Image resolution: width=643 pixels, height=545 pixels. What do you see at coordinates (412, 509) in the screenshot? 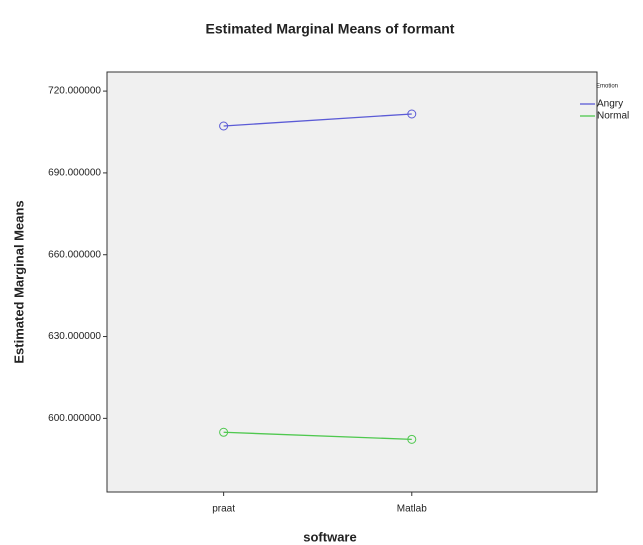
I see `x-tick-label: Matlab` at bounding box center [412, 509].